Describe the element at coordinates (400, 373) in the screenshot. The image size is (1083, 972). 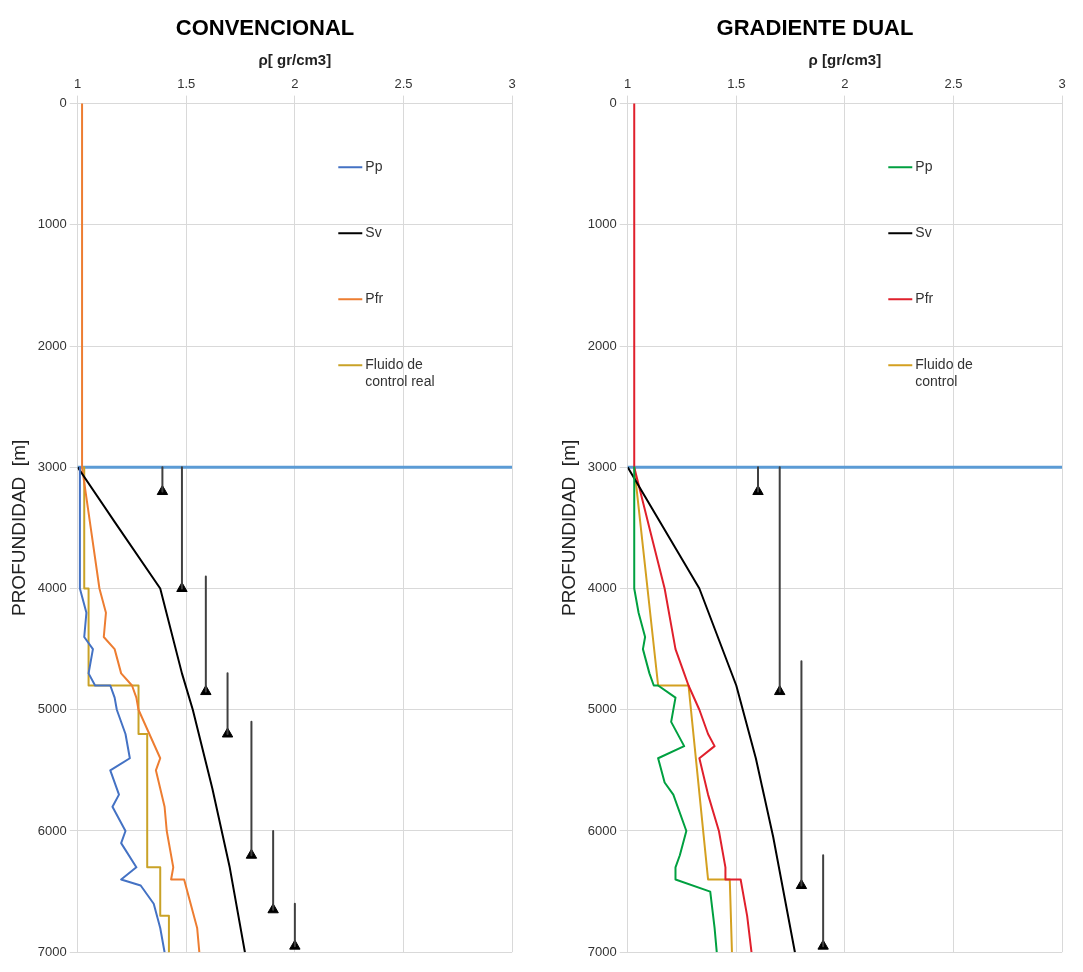
I see `legend-label: Fluido de control real` at that location.